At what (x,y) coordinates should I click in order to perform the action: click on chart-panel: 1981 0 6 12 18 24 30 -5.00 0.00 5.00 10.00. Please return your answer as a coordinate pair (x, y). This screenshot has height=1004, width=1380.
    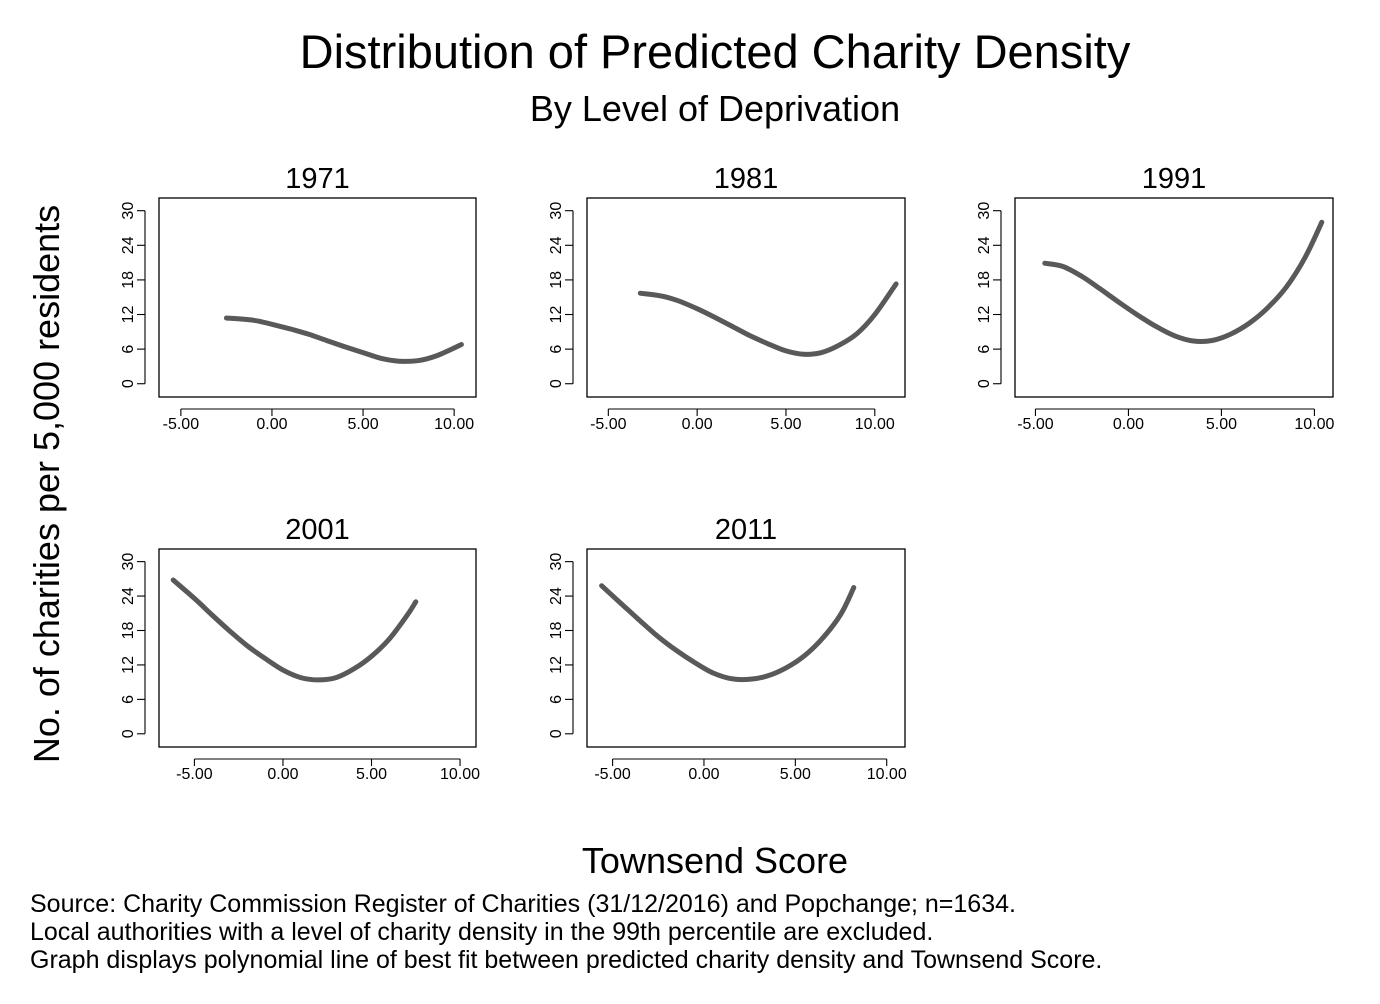
    Looking at the image, I should click on (727, 298).